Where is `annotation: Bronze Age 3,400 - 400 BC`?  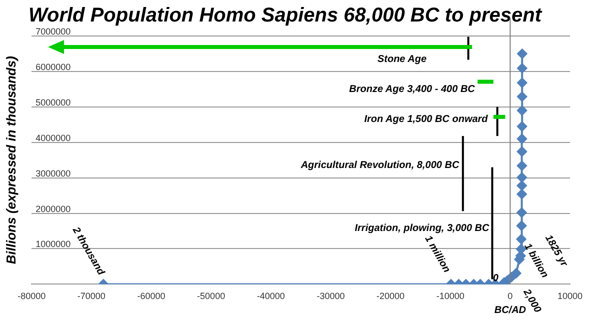 annotation: Bronze Age 3,400 - 400 BC is located at coordinates (412, 89).